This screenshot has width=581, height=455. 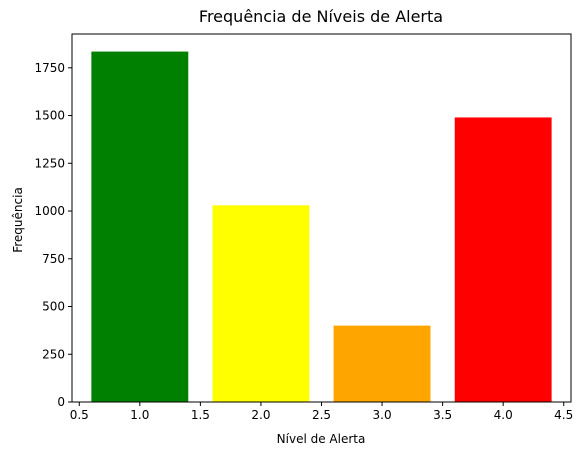 I want to click on y-tick-label-7: 1750, so click(x=49, y=68).